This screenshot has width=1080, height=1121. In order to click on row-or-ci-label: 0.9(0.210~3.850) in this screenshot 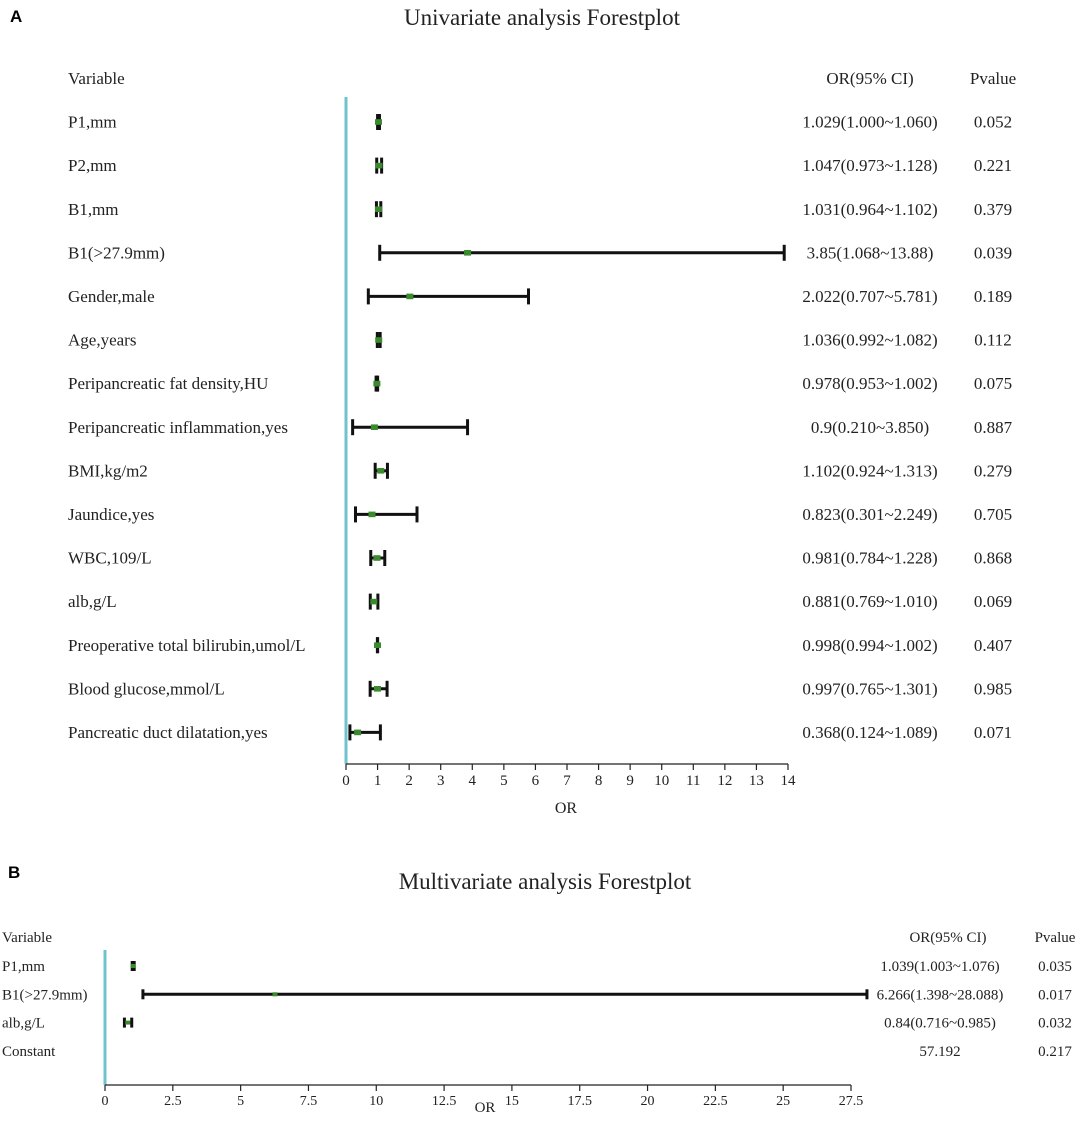, I will do `click(870, 427)`.